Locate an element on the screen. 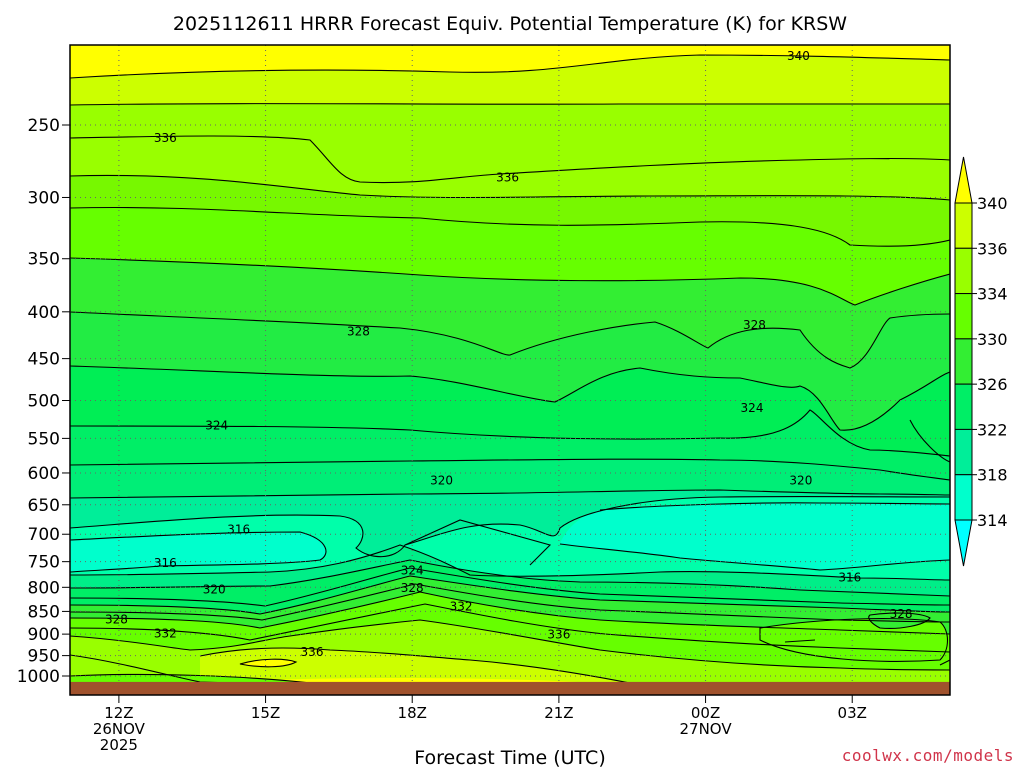  x-tick-label: 21Z is located at coordinates (558, 713).